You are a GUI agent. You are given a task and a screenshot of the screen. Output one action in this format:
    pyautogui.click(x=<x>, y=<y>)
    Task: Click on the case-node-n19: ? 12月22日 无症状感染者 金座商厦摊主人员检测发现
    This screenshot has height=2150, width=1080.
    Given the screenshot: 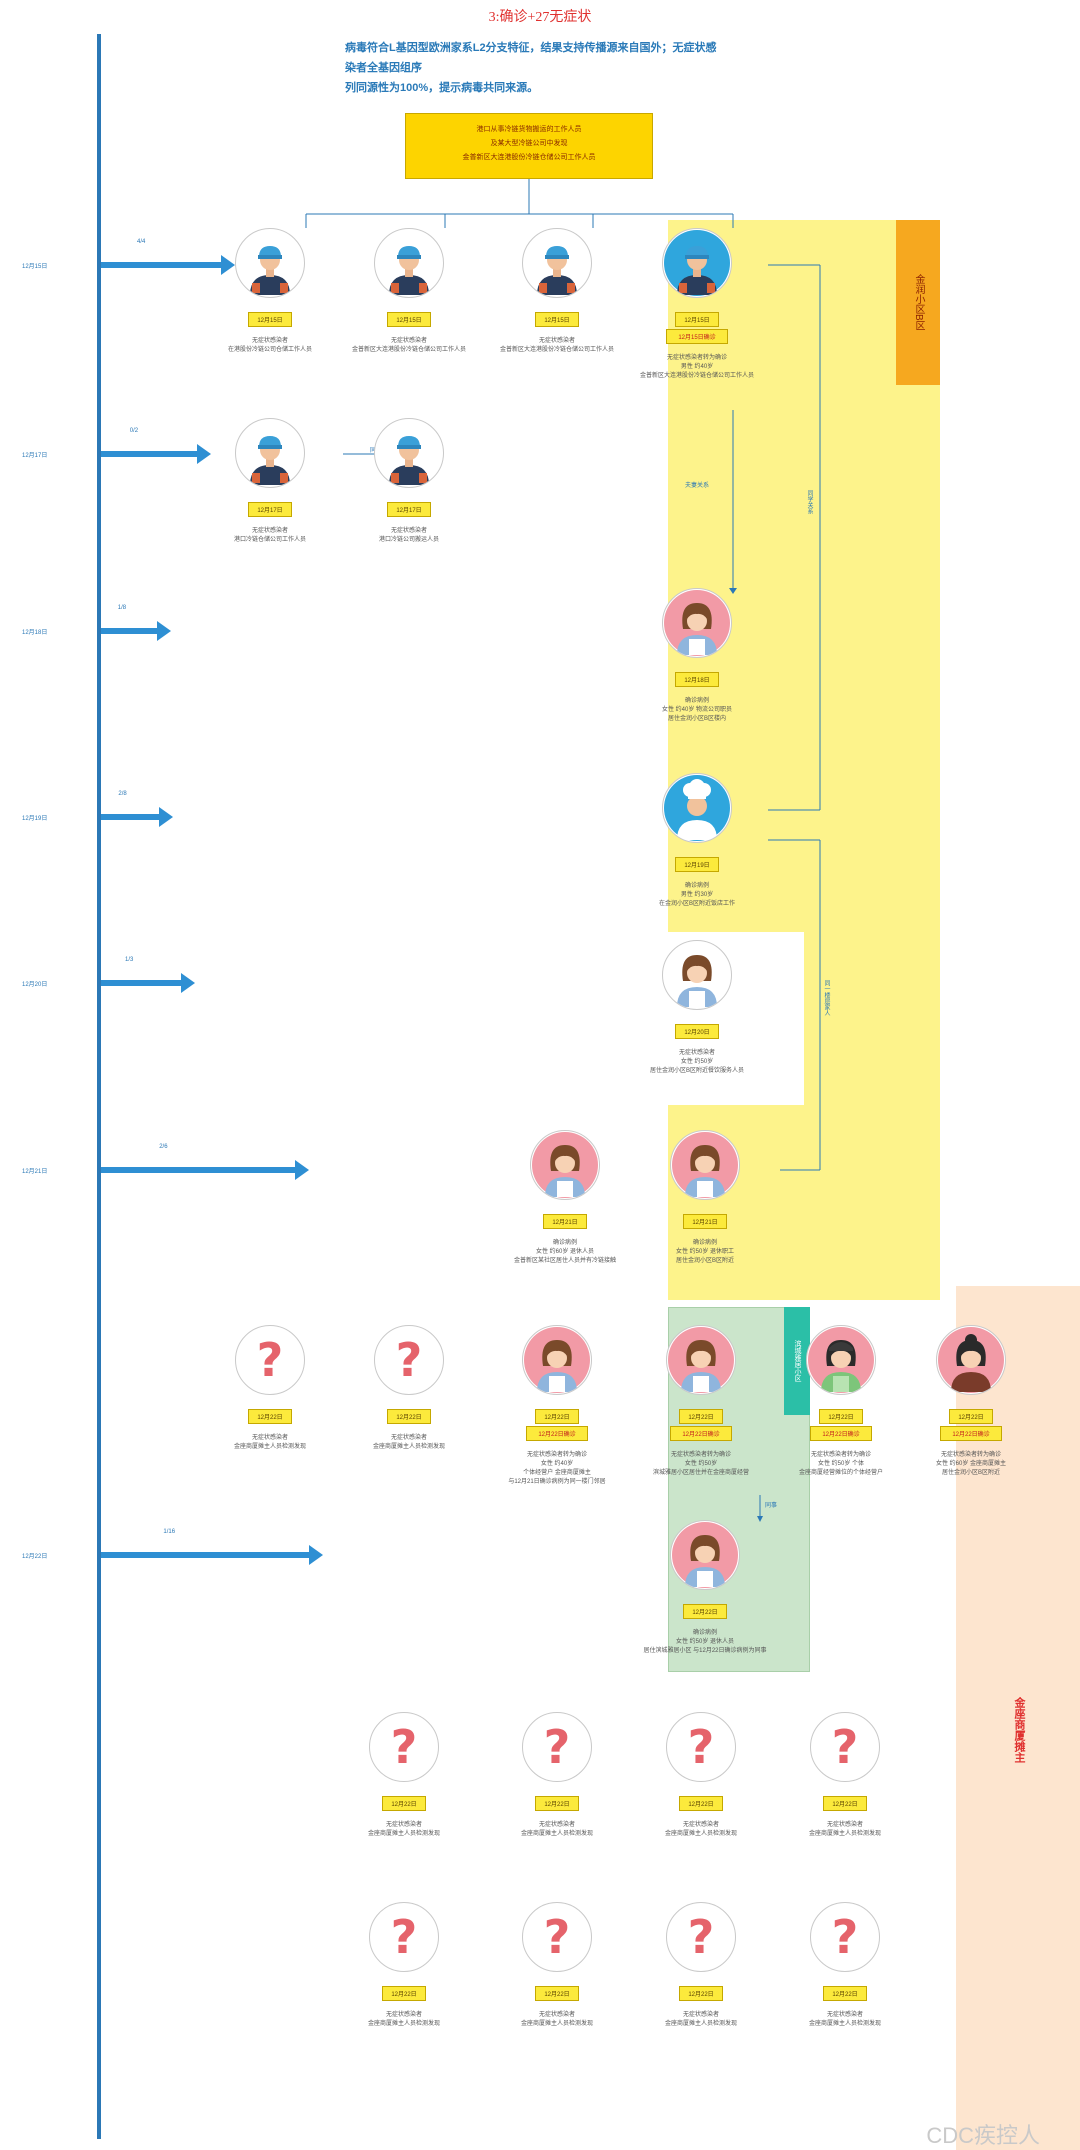 What is the action you would take?
    pyautogui.click(x=404, y=1775)
    